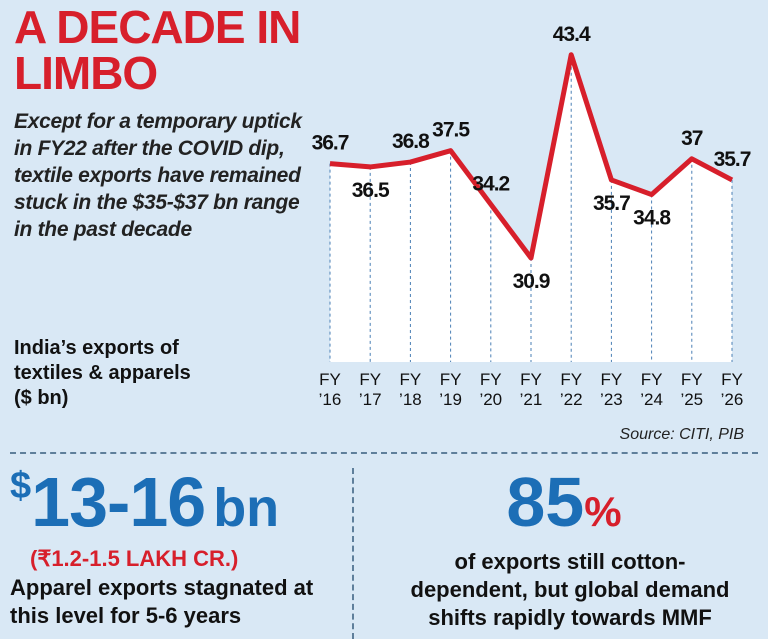  Describe the element at coordinates (157, 50) in the screenshot. I see `title: A DECADE IN LIMBO` at that location.